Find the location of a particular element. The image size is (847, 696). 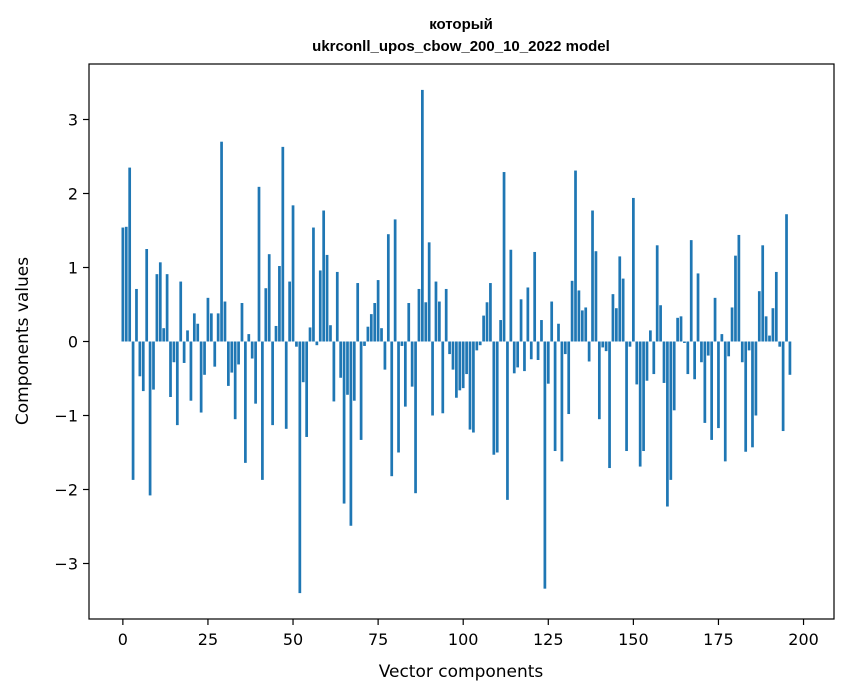

x-axis-ticks: 0 25 50 75 100 125 150 175 200 is located at coordinates (468, 634).